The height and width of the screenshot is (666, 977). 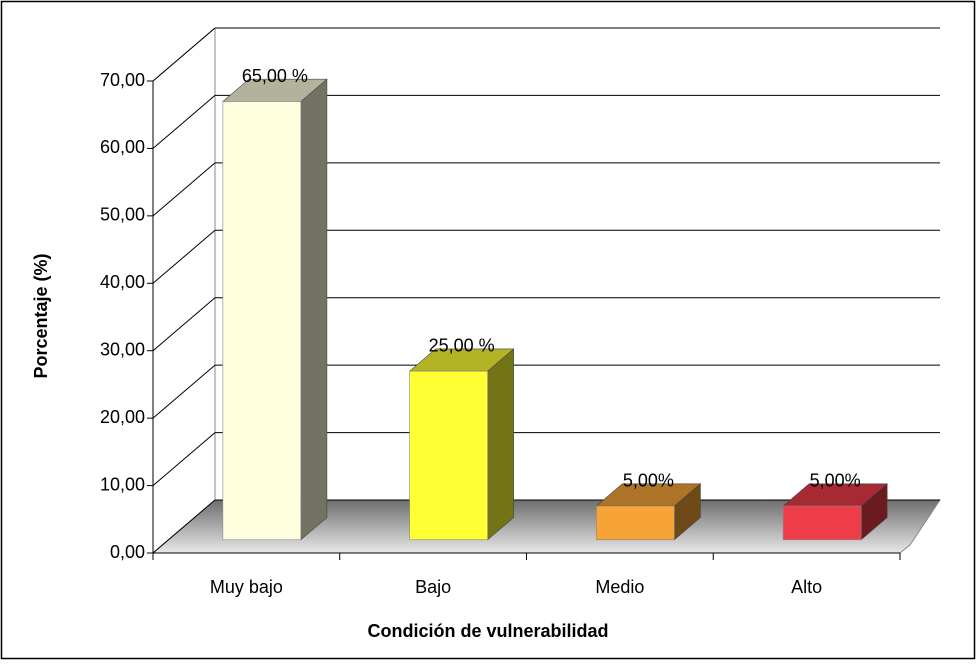 What do you see at coordinates (122, 215) in the screenshot?
I see `y-tick-label: 50,00` at bounding box center [122, 215].